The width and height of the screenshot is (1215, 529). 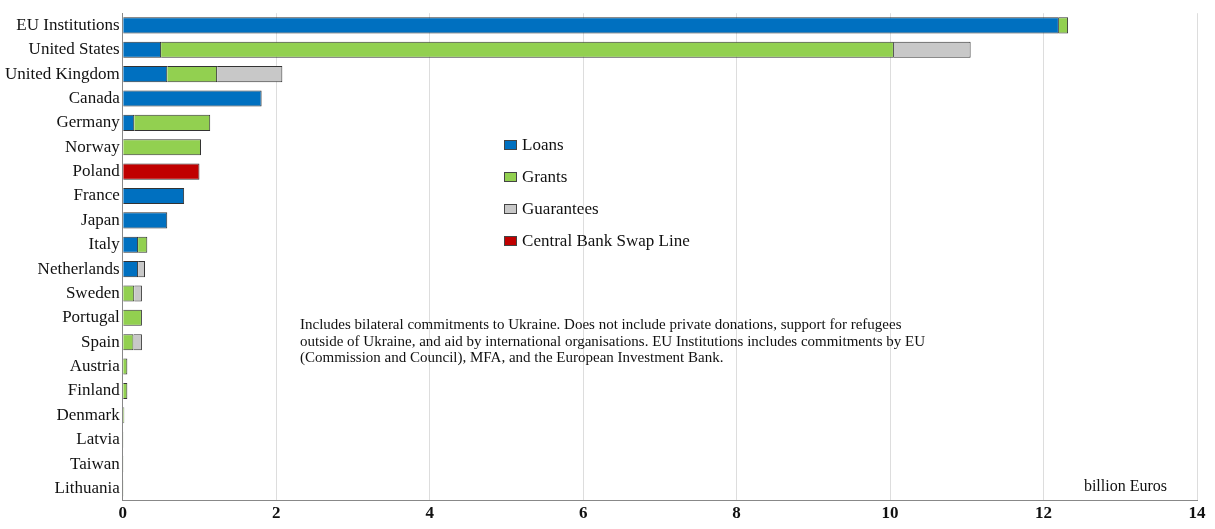 I want to click on y-tick-label: Portugal, so click(x=91, y=317).